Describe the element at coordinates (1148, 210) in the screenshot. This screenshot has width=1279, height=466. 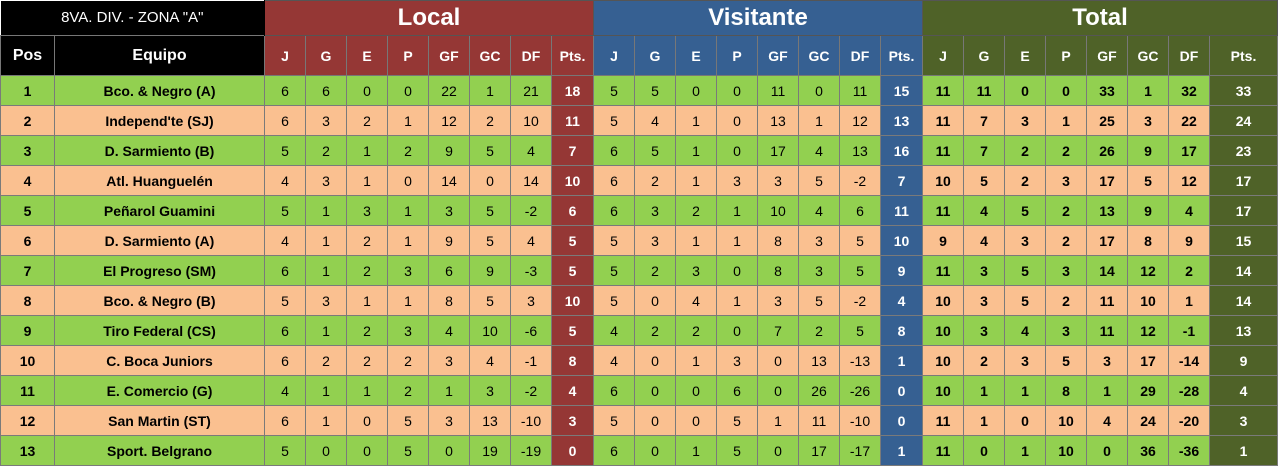
I see `tot-stat-cell: 9` at that location.